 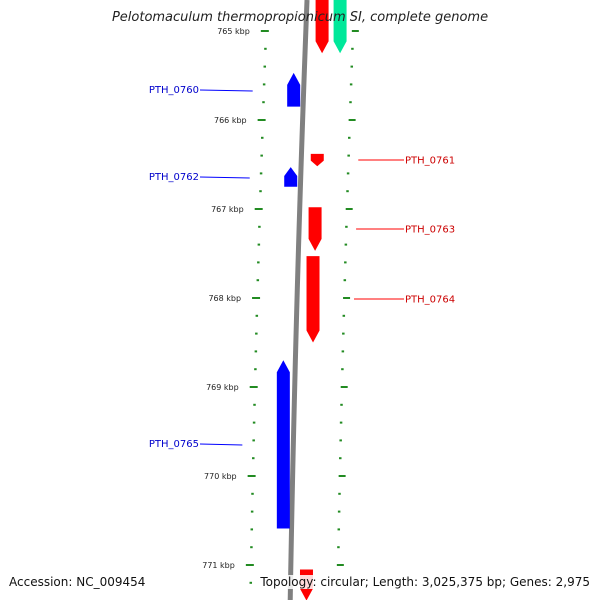 I want to click on ruler-label: 766 kbp, so click(x=230, y=120).